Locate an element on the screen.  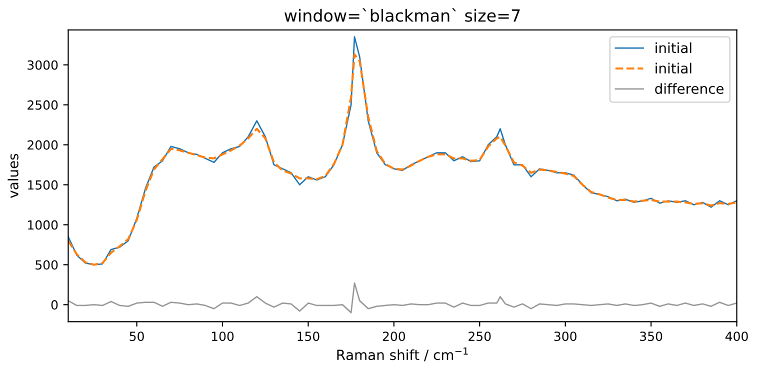
x-tick-label: 400 is located at coordinates (736, 337).